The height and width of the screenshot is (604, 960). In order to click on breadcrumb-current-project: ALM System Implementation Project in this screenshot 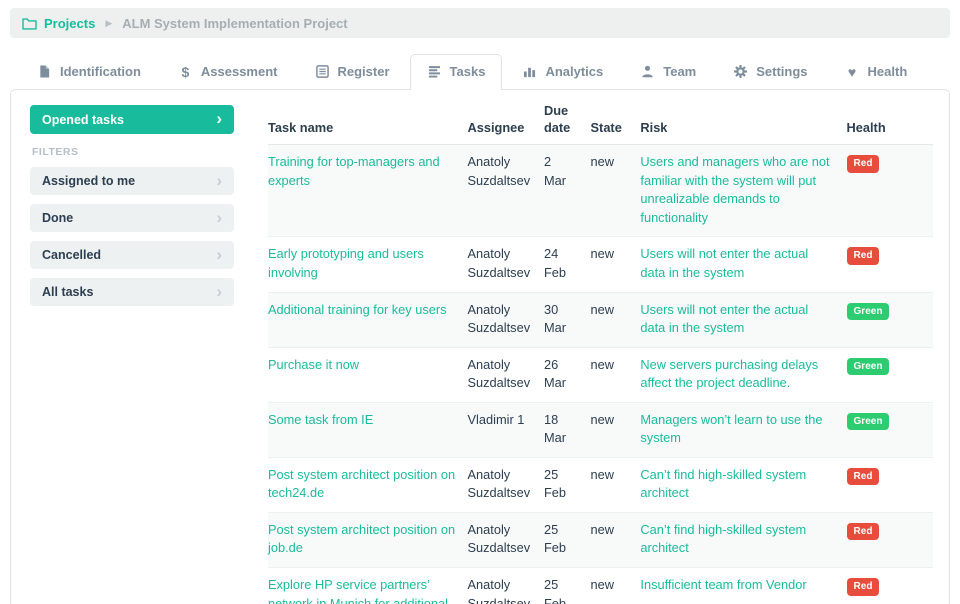, I will do `click(235, 23)`.